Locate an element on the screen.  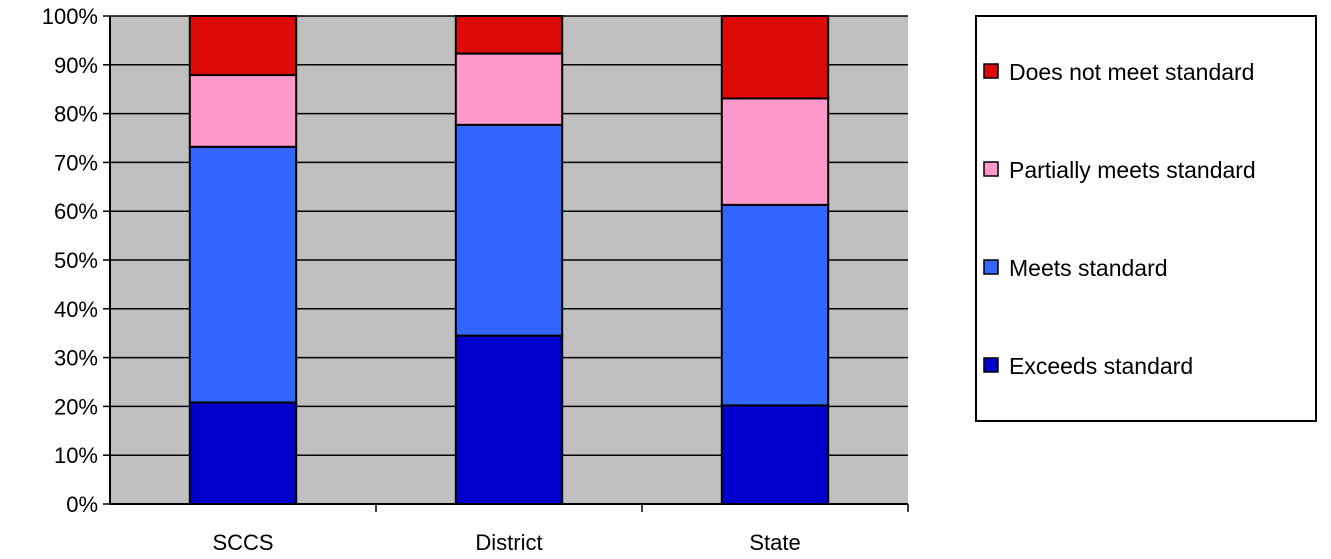
y-tick-label: 50% is located at coordinates (76, 260).